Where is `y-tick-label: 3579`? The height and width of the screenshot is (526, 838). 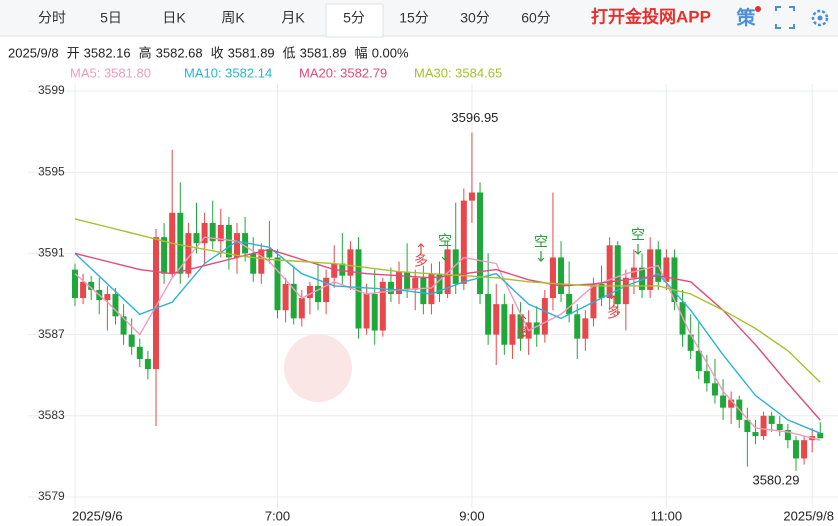
y-tick-label: 3579 is located at coordinates (51, 496).